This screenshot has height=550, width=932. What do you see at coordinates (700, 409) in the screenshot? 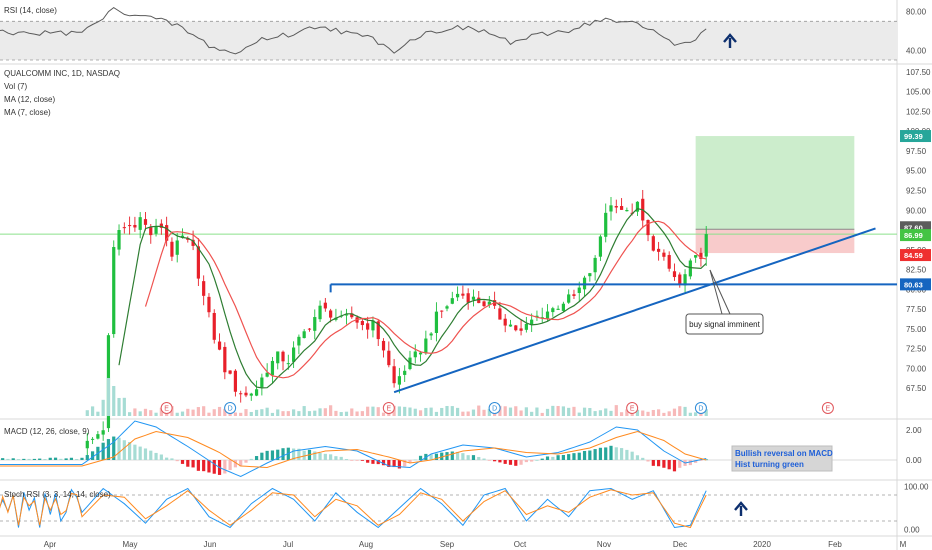
I see `event-marker-label: D` at bounding box center [700, 409].